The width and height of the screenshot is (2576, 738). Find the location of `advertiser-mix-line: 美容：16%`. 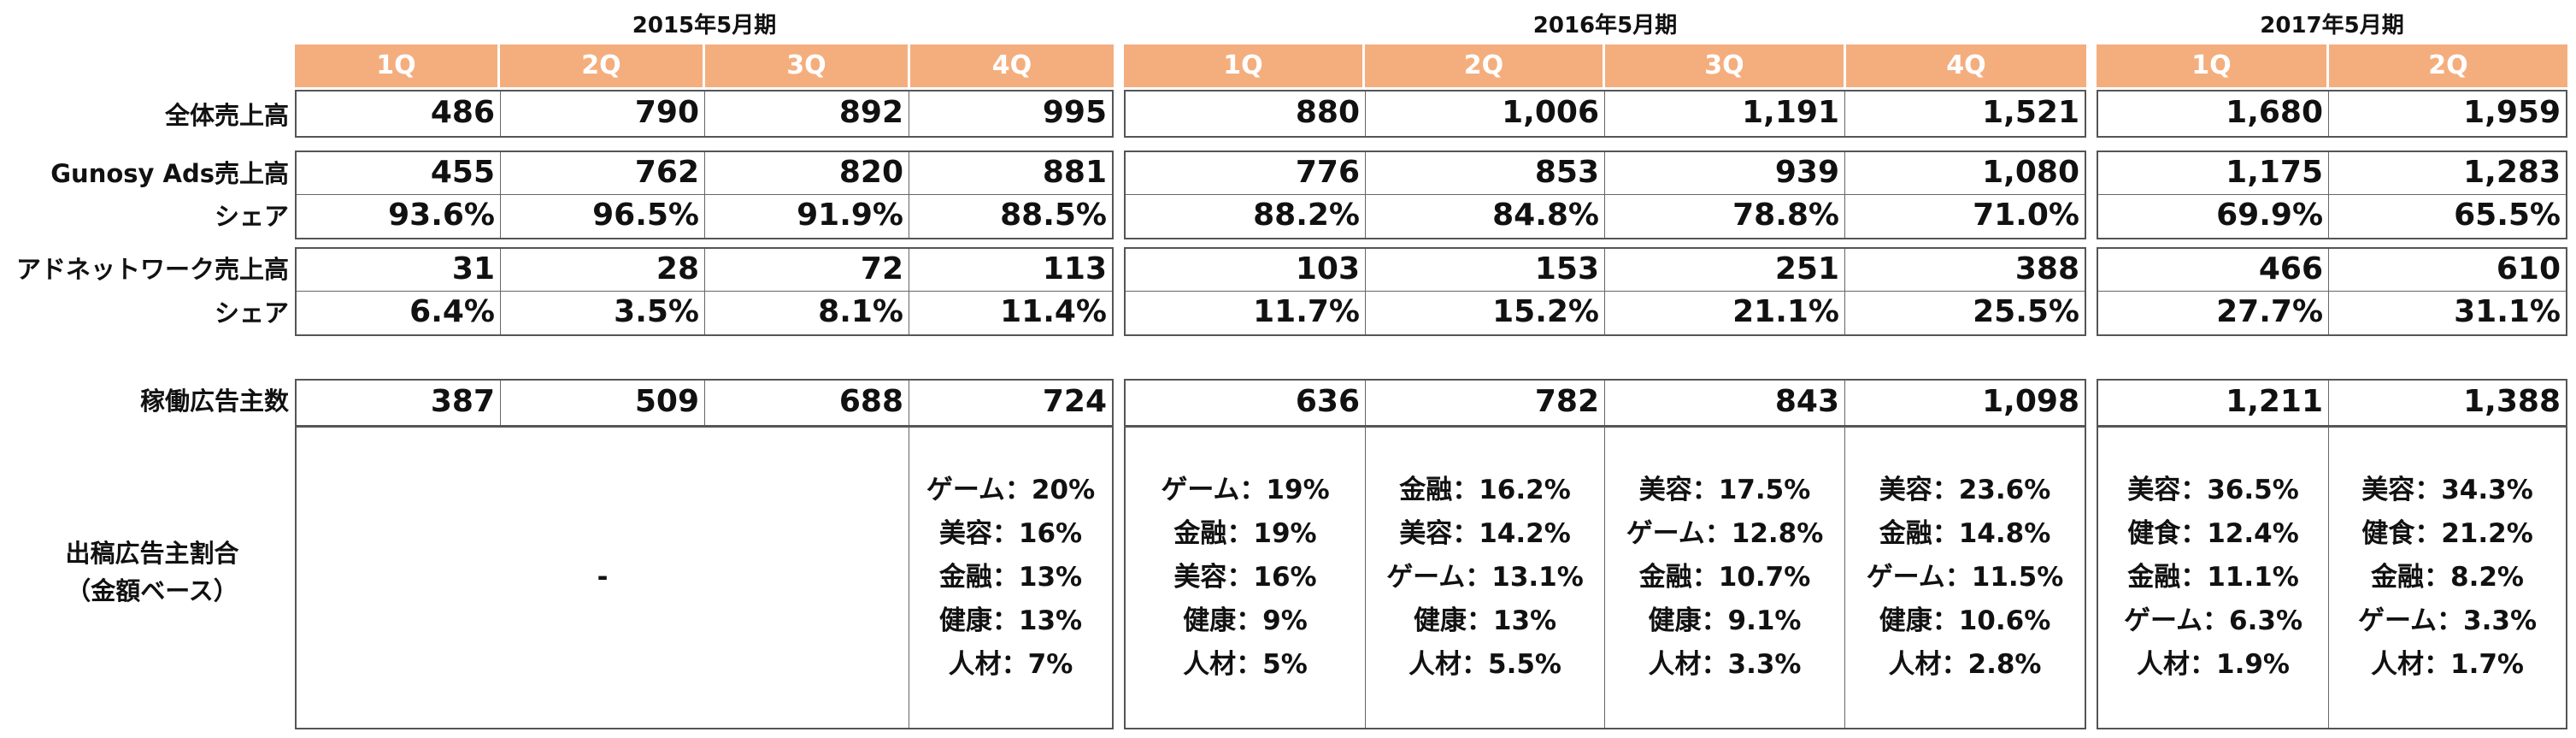

advertiser-mix-line: 美容：16% is located at coordinates (1245, 577).